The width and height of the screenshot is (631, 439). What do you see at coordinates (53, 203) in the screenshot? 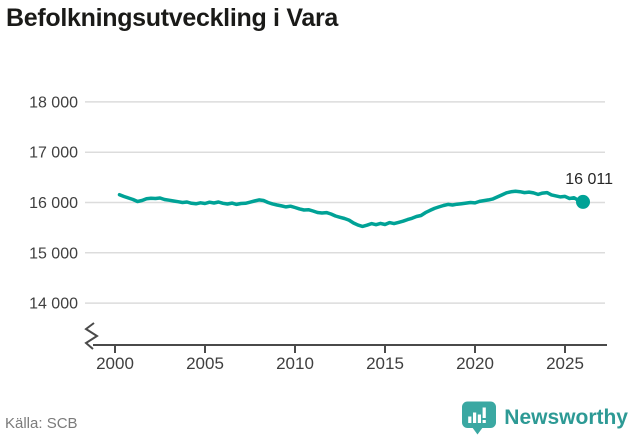
I see `y-axis-tick-label: 16 000` at bounding box center [53, 203].